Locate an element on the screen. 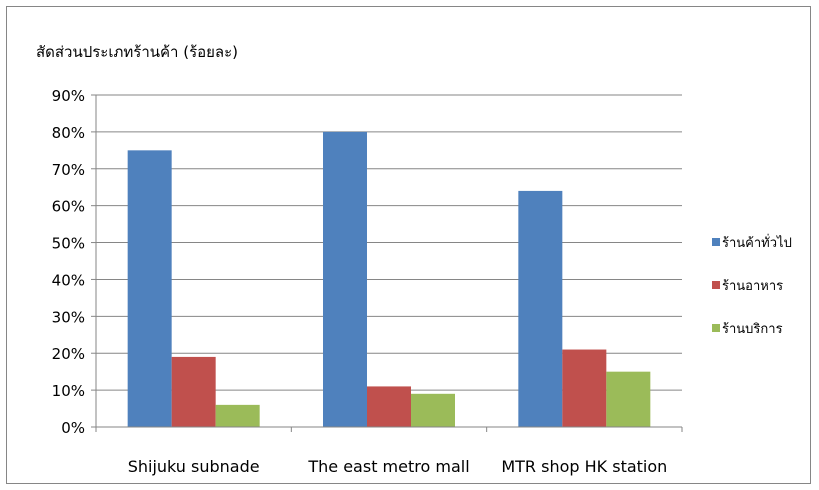  y-tick-label: 80% is located at coordinates (68, 133).